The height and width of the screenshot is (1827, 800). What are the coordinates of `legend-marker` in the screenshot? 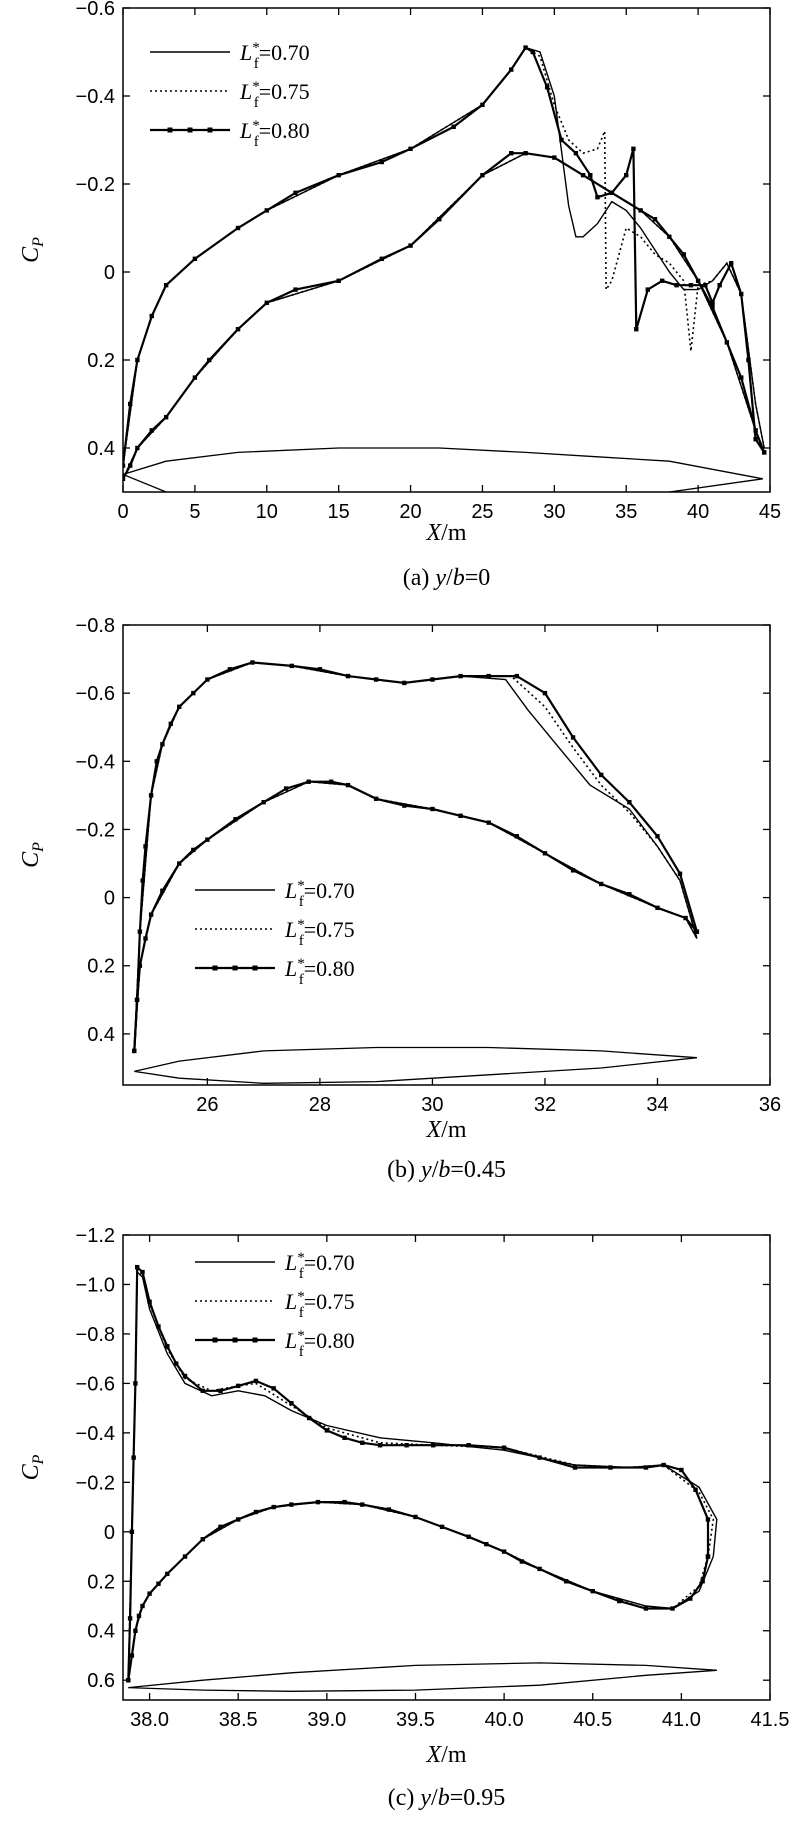 It's located at (255, 968).